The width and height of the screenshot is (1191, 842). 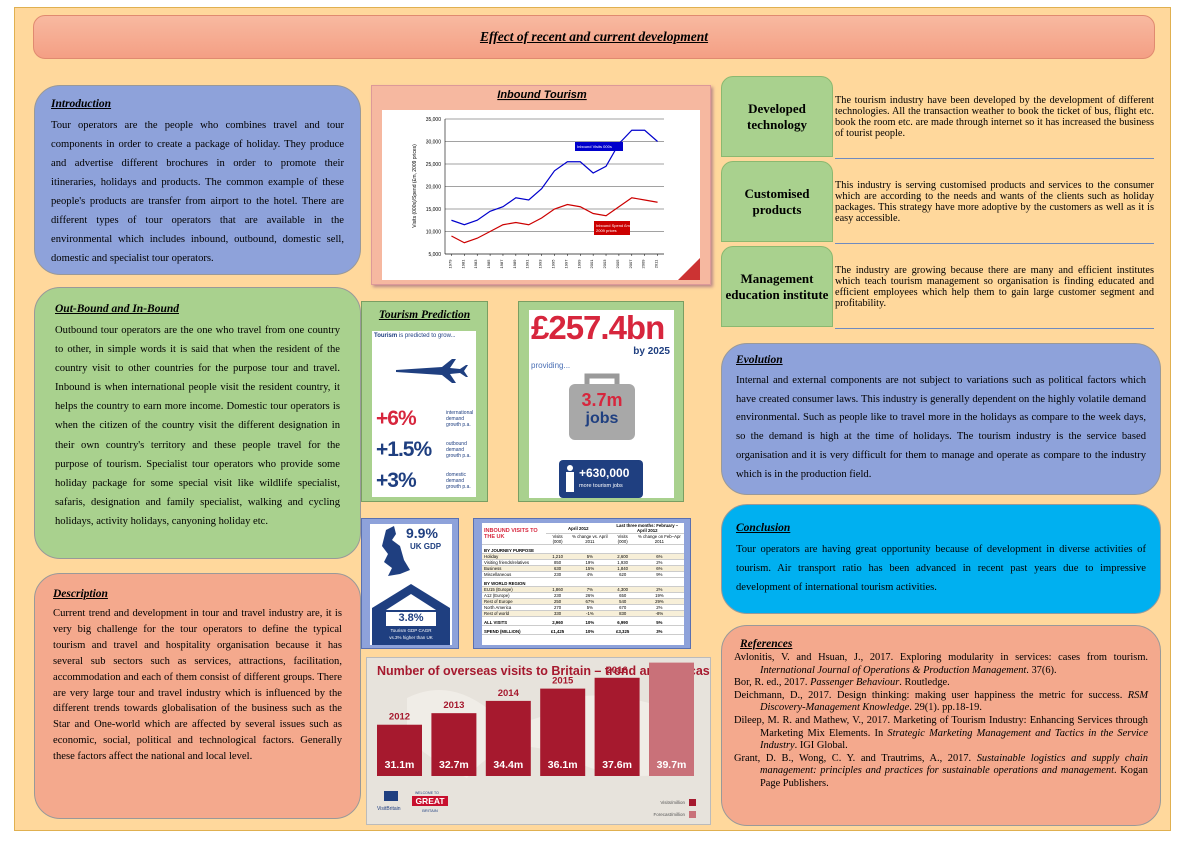 What do you see at coordinates (514, 595) in the screenshot?
I see `table-cell: A12 (Europe)` at bounding box center [514, 595].